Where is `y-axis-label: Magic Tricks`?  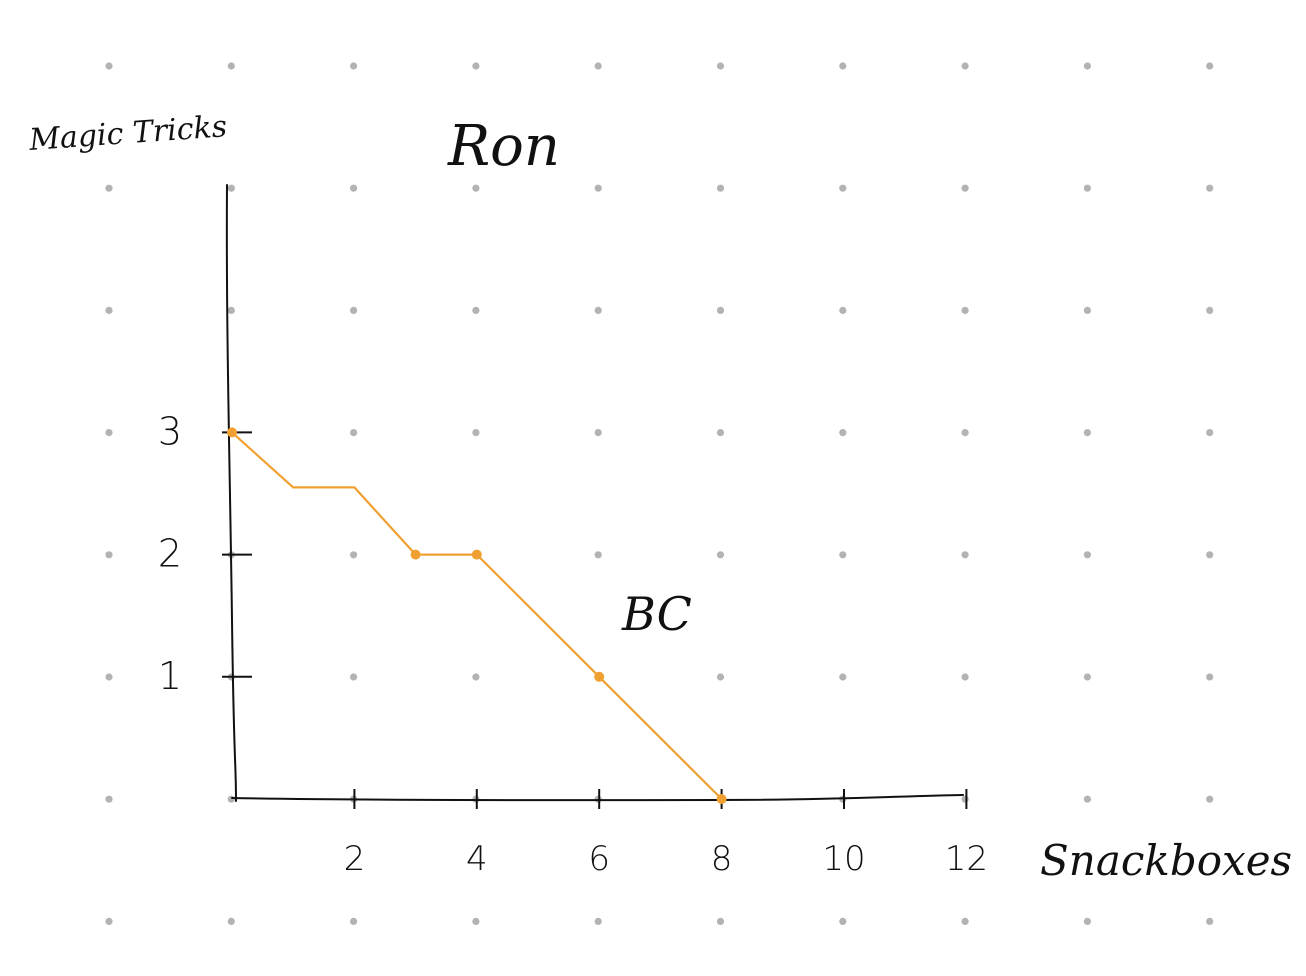
y-axis-label: Magic Tricks is located at coordinates (127, 133).